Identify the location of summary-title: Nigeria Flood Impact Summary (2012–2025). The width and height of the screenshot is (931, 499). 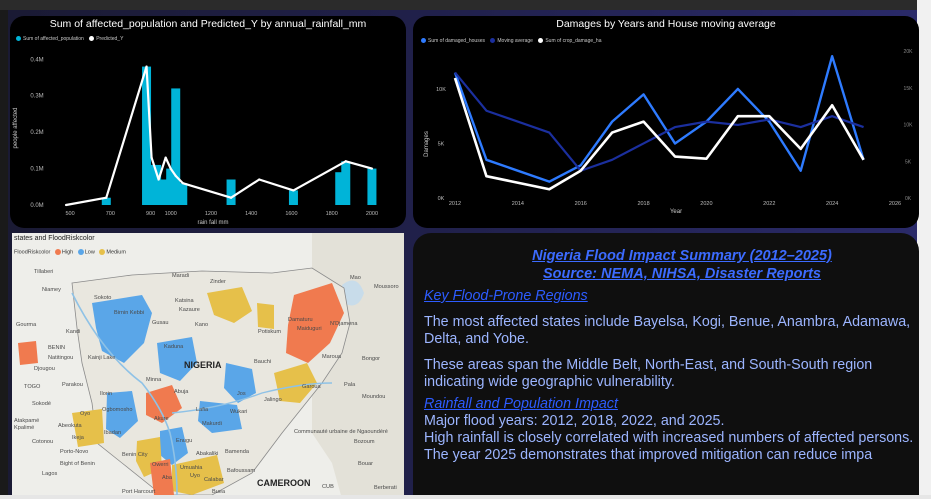
(682, 256).